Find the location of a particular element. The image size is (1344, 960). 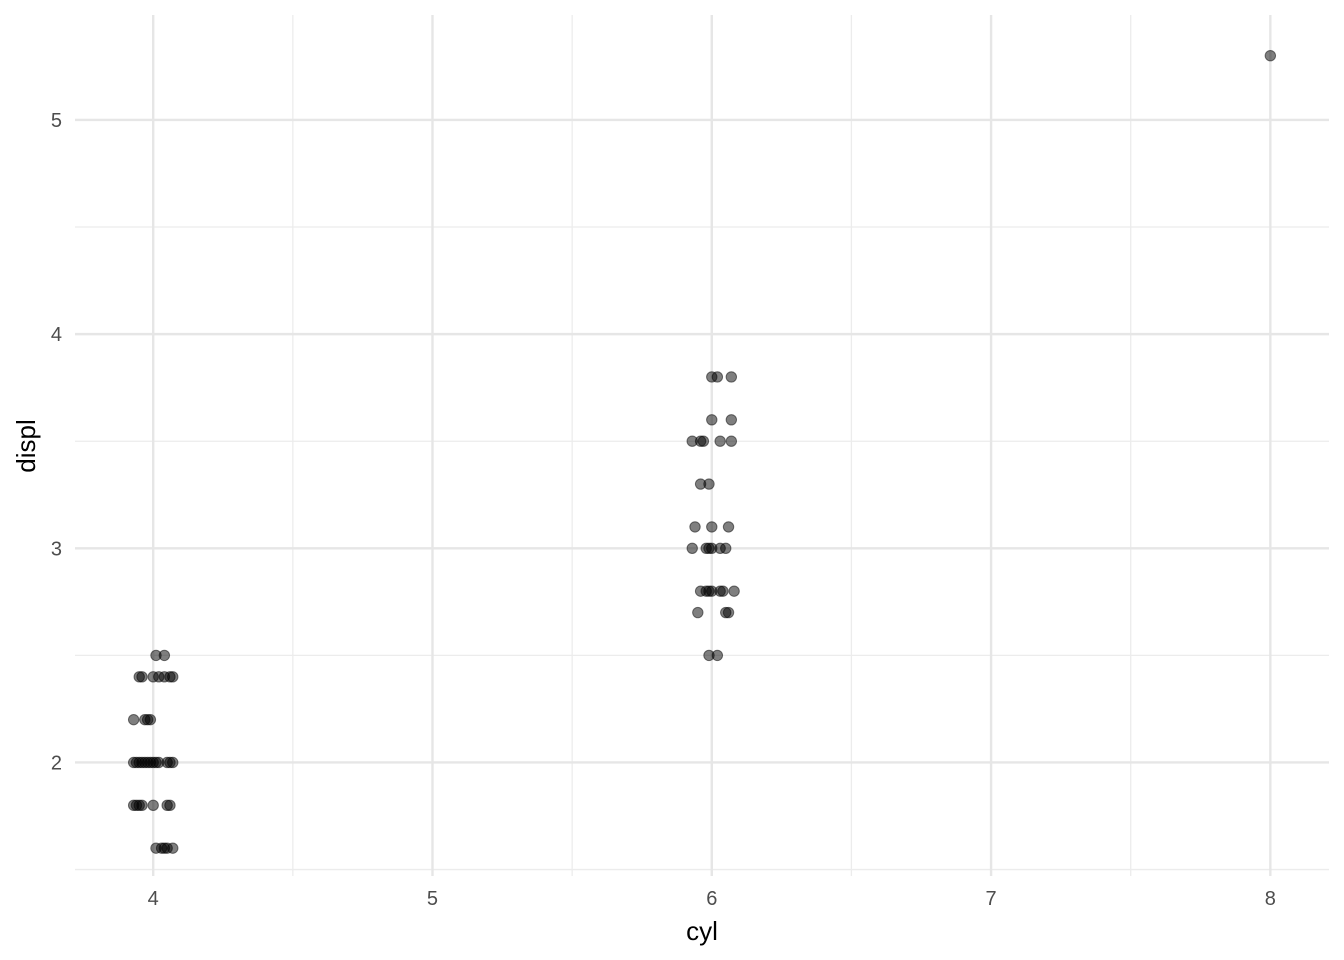

x-tick-label: 4 is located at coordinates (153, 899).